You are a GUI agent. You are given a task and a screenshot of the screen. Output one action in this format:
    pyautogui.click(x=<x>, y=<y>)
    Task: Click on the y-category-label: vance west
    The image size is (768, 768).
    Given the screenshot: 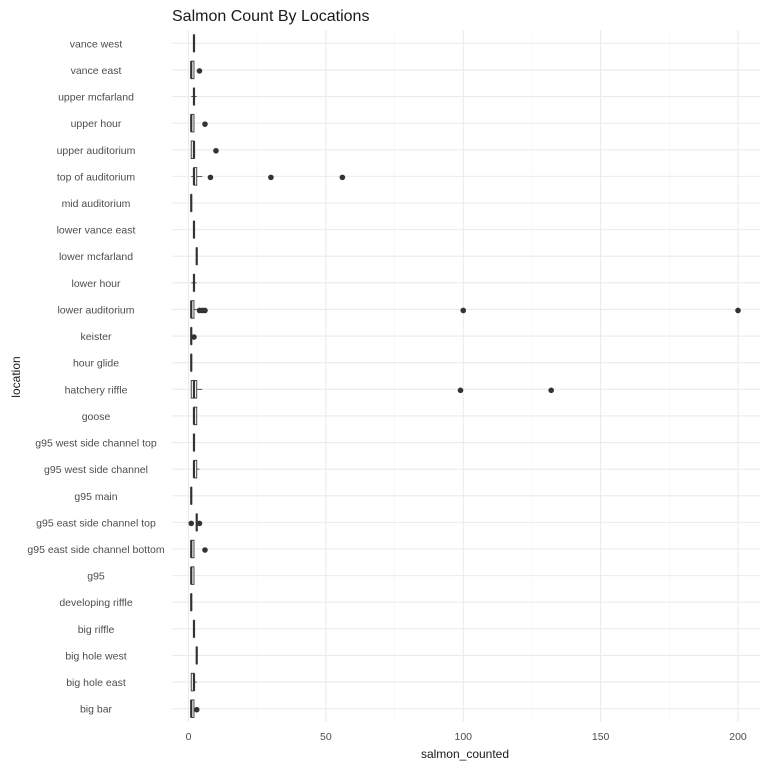 What is the action you would take?
    pyautogui.click(x=96, y=44)
    